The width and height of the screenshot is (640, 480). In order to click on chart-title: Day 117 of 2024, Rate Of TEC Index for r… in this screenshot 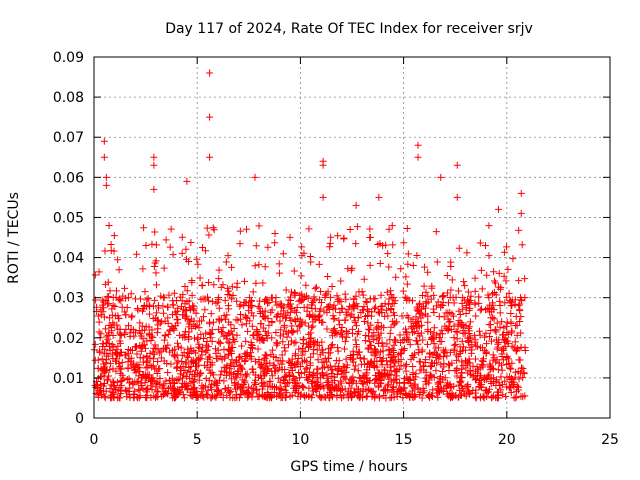, I will do `click(349, 29)`.